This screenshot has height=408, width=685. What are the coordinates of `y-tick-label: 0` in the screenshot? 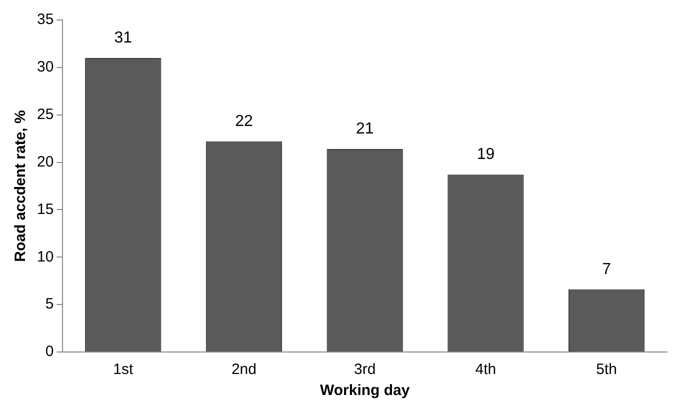 It's located at (49, 351).